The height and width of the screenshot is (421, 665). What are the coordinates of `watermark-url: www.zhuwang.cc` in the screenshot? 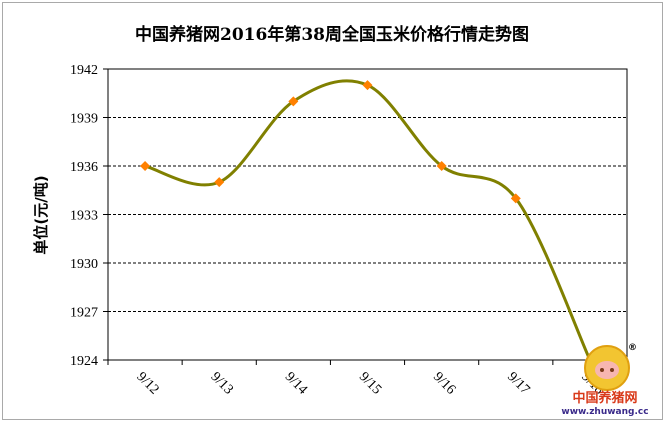 It's located at (604, 412).